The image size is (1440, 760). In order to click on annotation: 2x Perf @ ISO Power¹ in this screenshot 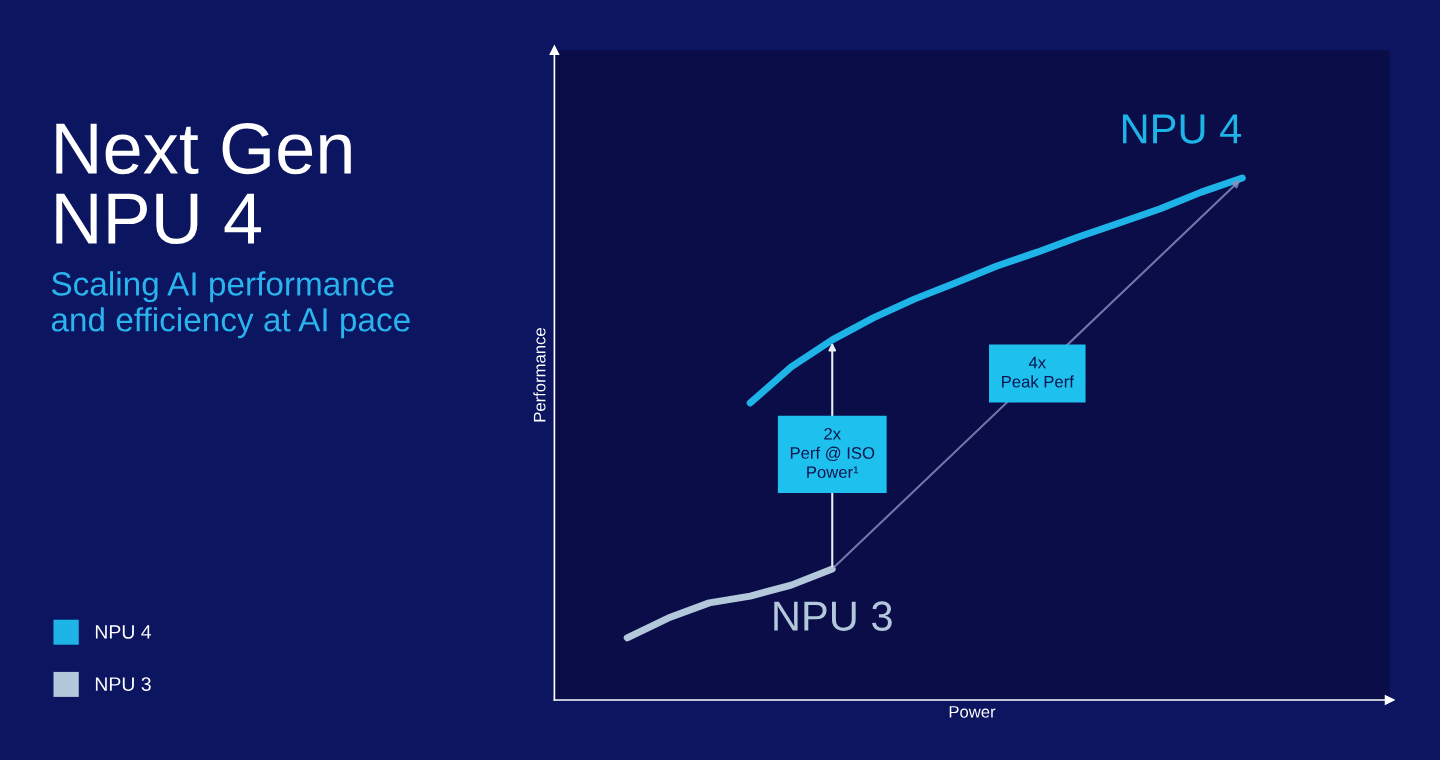, I will do `click(832, 453)`.